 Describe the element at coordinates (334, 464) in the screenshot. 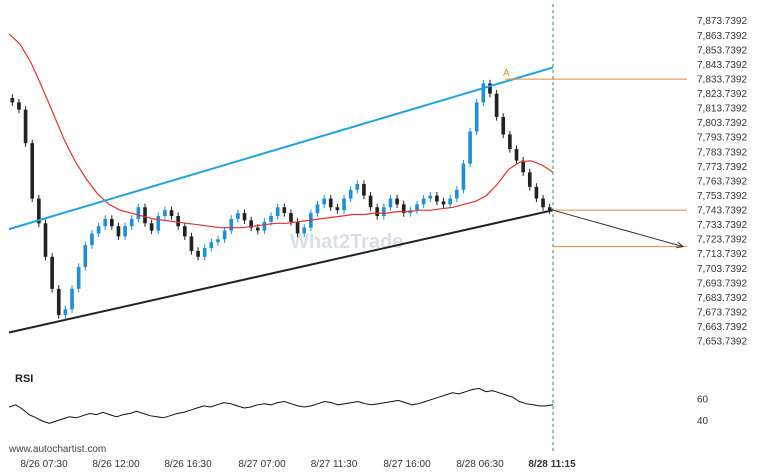

I see `time-tick-label: 8/27 11:30` at that location.